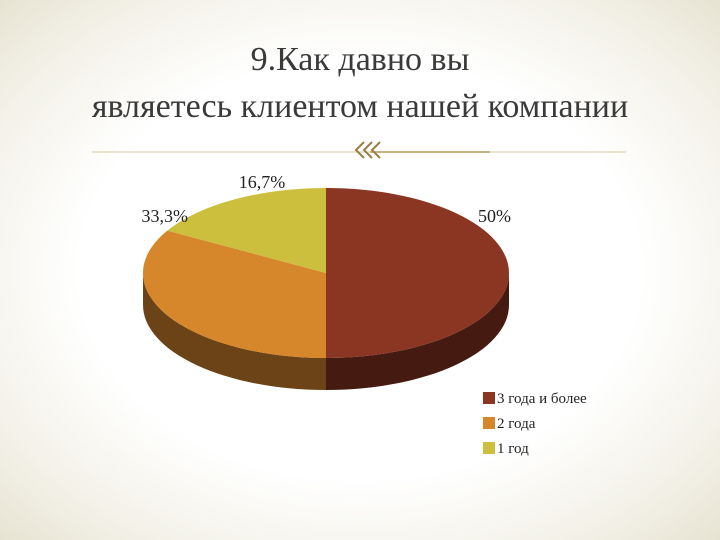 Image resolution: width=720 pixels, height=540 pixels. Describe the element at coordinates (513, 449) in the screenshot. I see `legend-label: 1 год` at that location.